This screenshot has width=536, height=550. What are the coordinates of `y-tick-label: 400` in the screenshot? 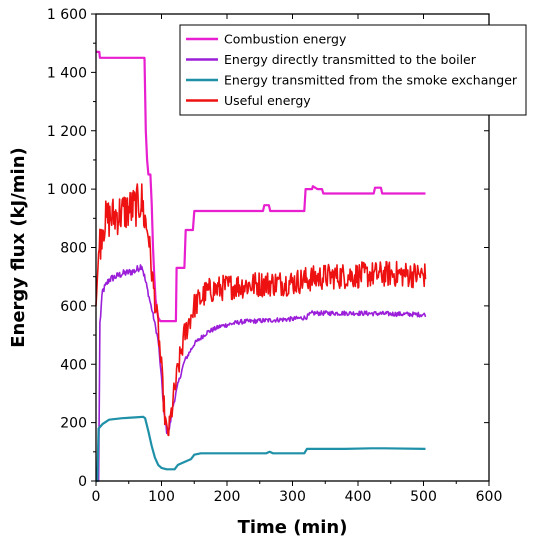 It's located at (73, 365).